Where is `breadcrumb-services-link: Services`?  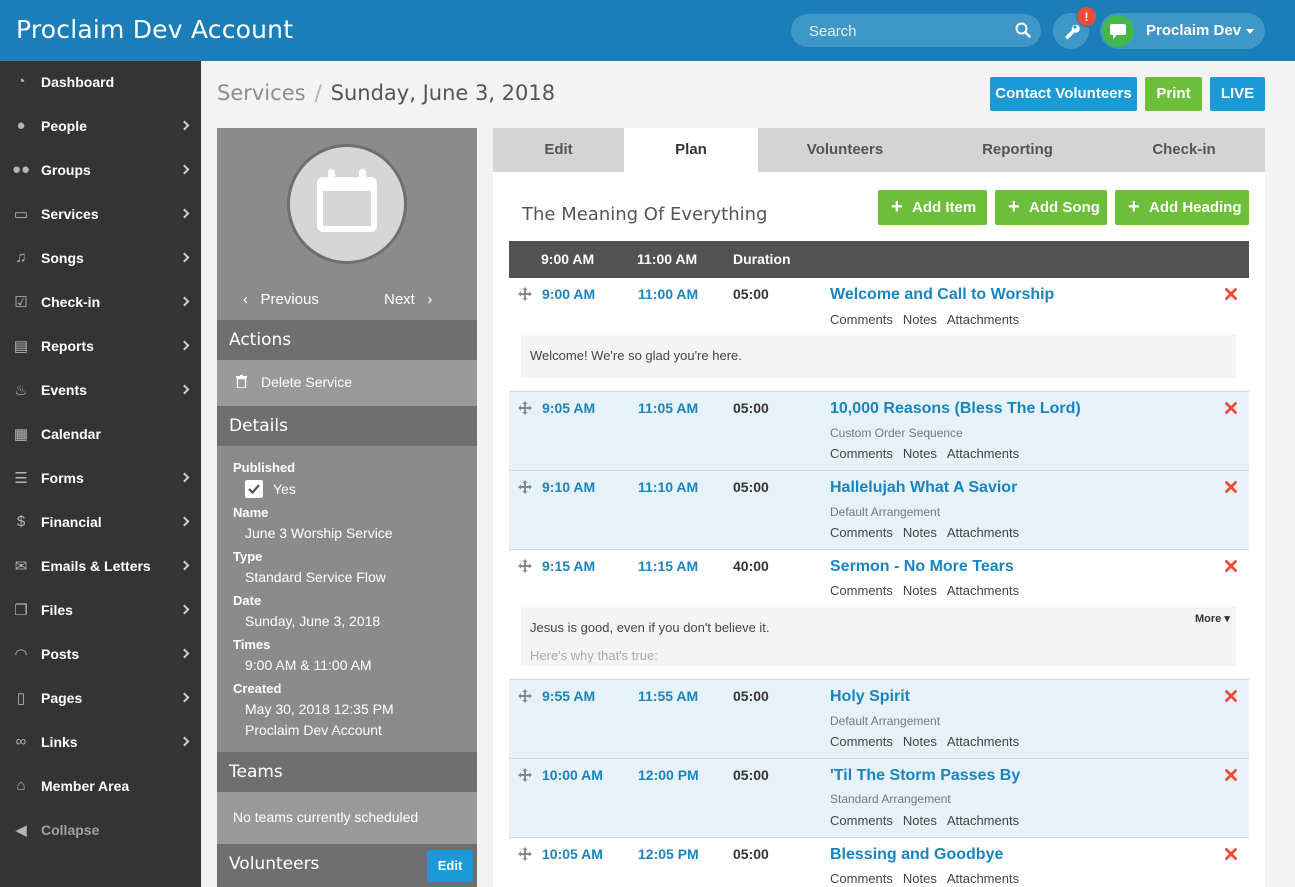
breadcrumb-services-link: Services is located at coordinates (261, 93).